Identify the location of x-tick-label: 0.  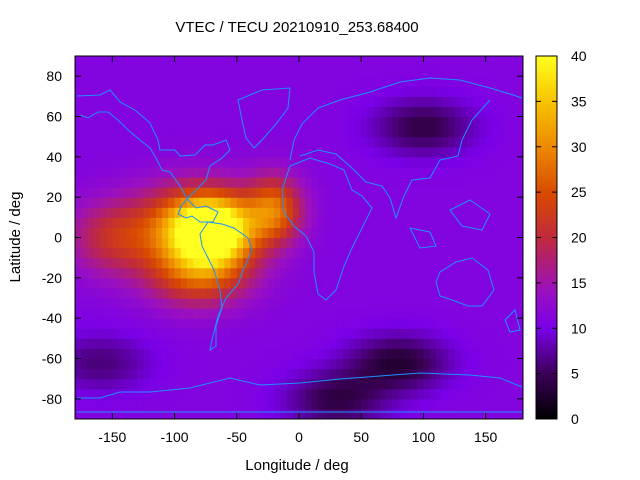
(299, 437).